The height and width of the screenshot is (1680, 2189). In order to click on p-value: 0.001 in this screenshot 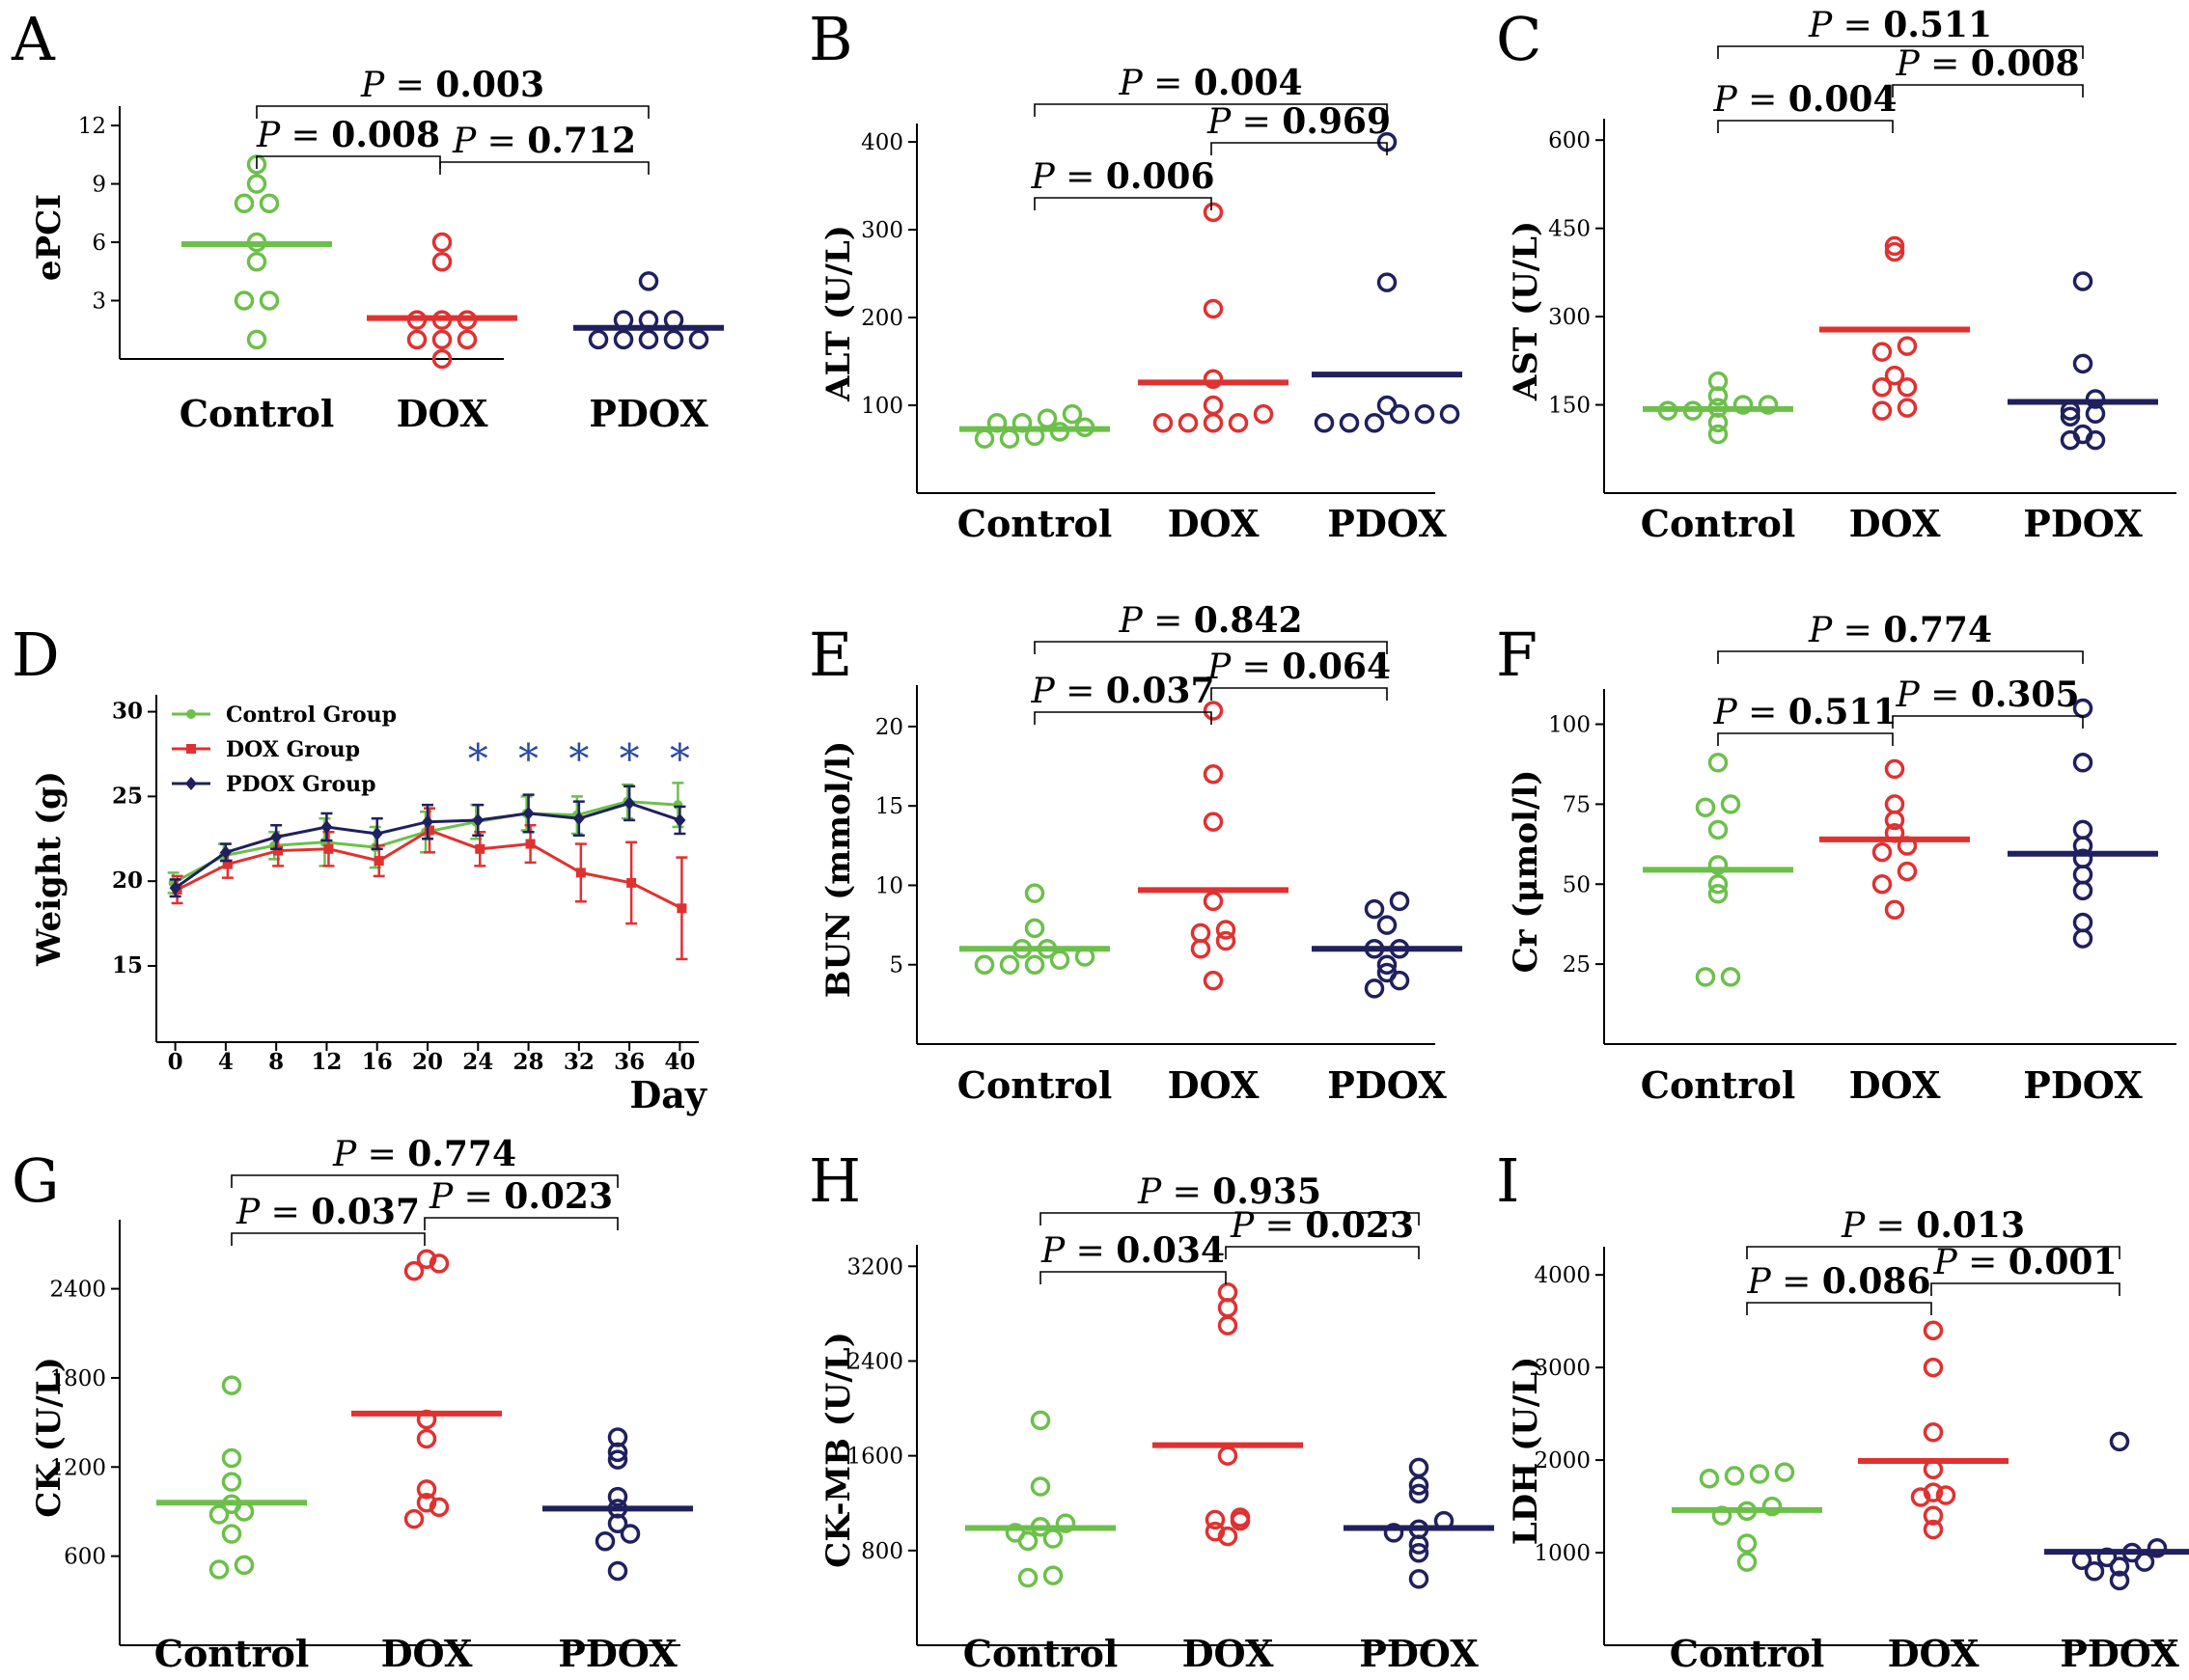, I will do `click(2063, 1262)`.